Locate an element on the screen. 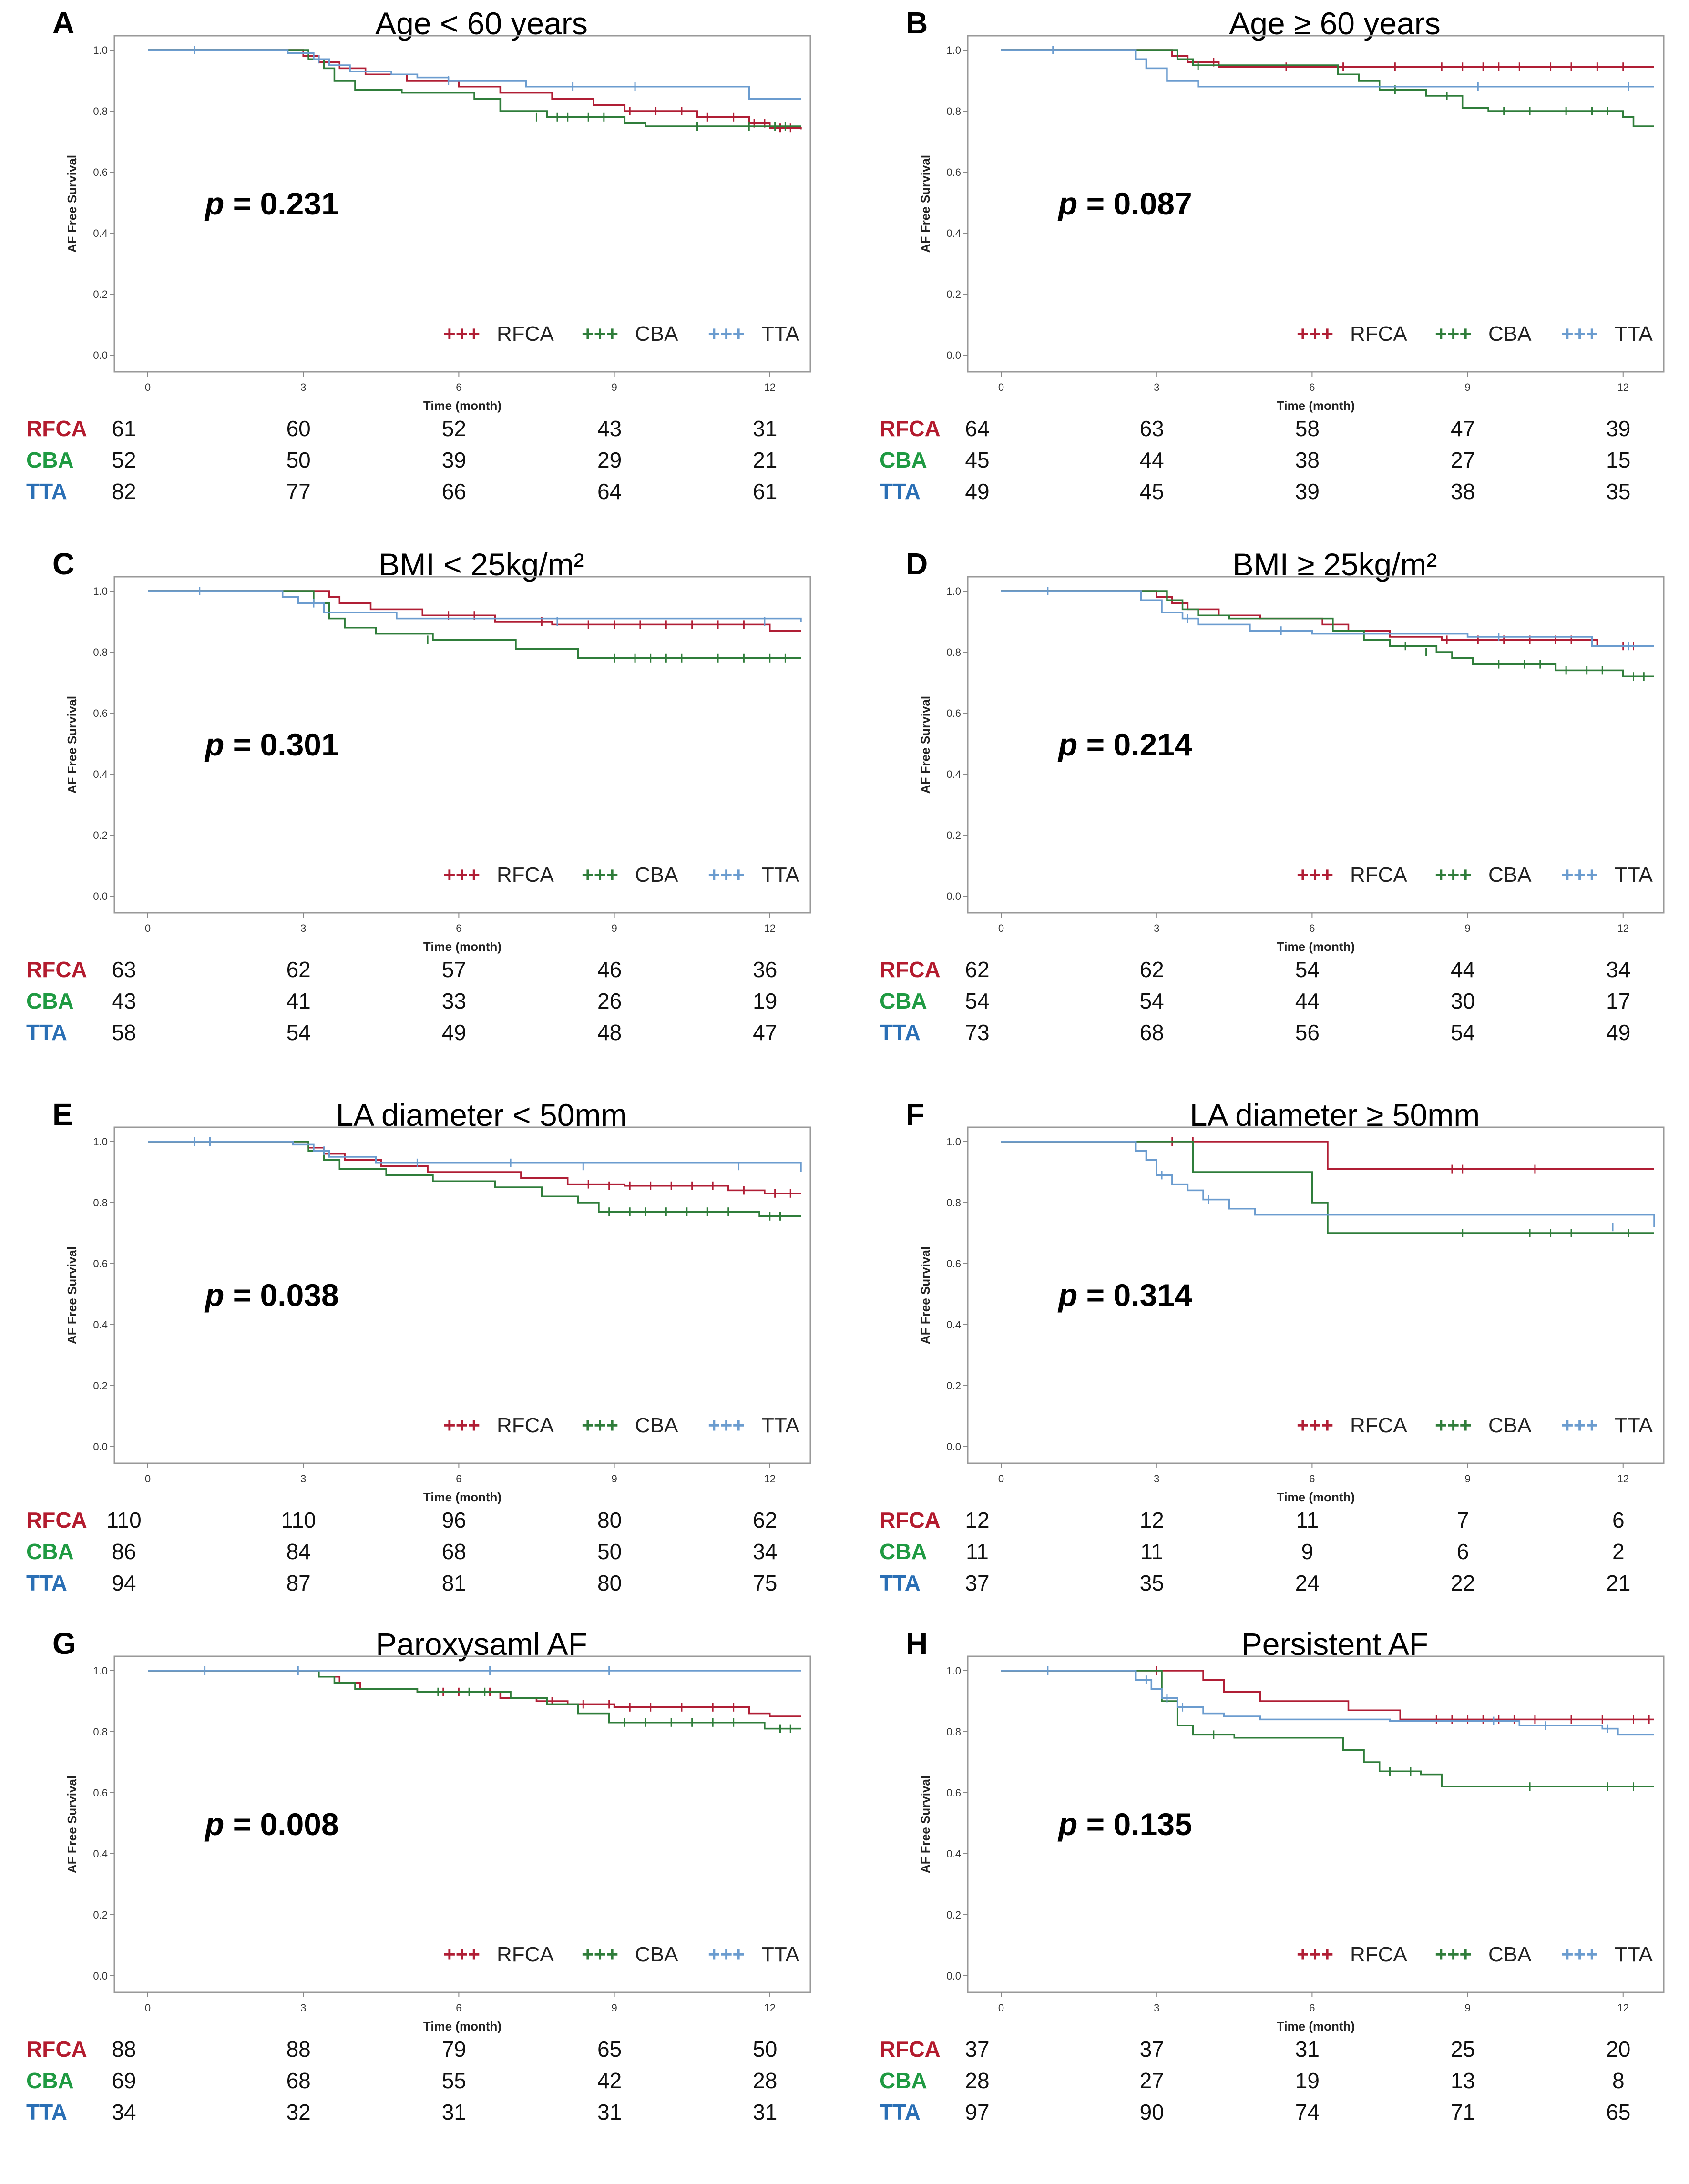 This screenshot has height=2184, width=1689. p-value: p = 0.231 is located at coordinates (271, 203).